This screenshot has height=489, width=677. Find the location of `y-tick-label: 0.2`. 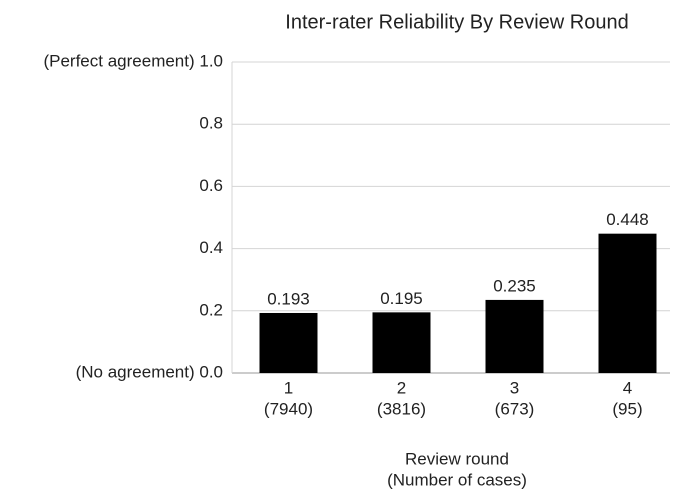

y-tick-label: 0.2 is located at coordinates (211, 309).